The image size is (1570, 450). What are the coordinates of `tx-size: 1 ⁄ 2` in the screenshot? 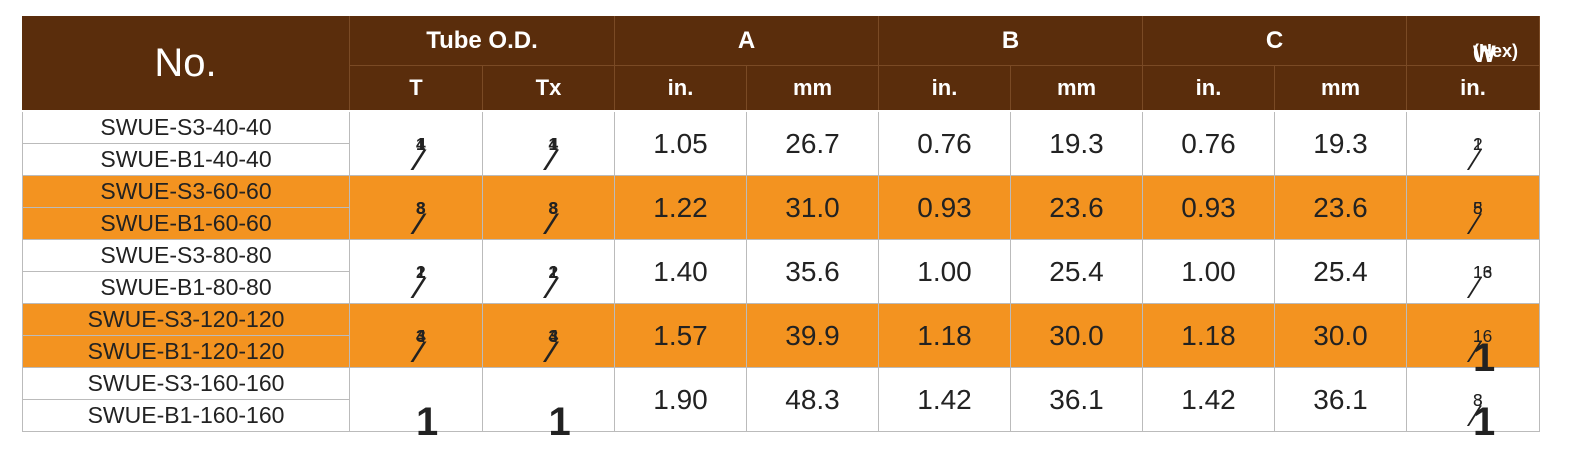 It's located at (549, 272).